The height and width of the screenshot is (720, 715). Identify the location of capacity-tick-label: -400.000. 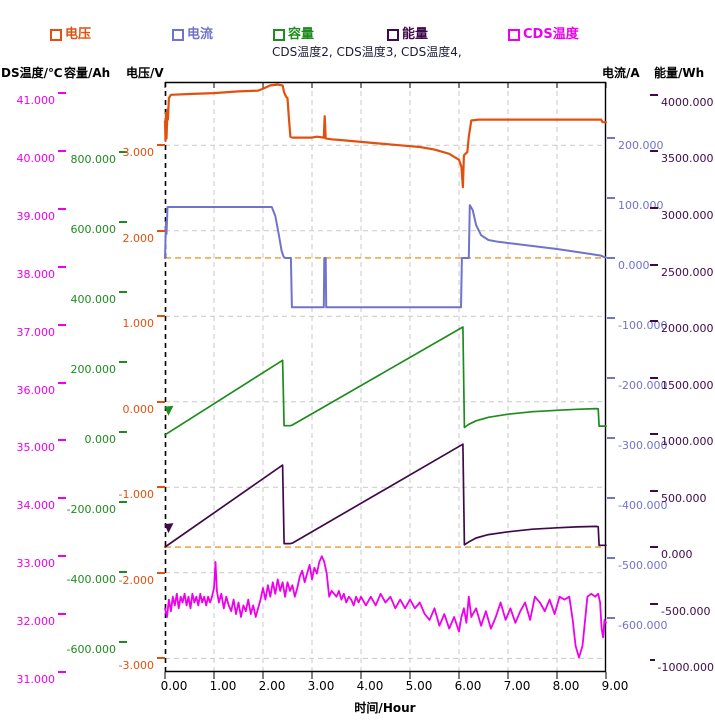
(90, 577).